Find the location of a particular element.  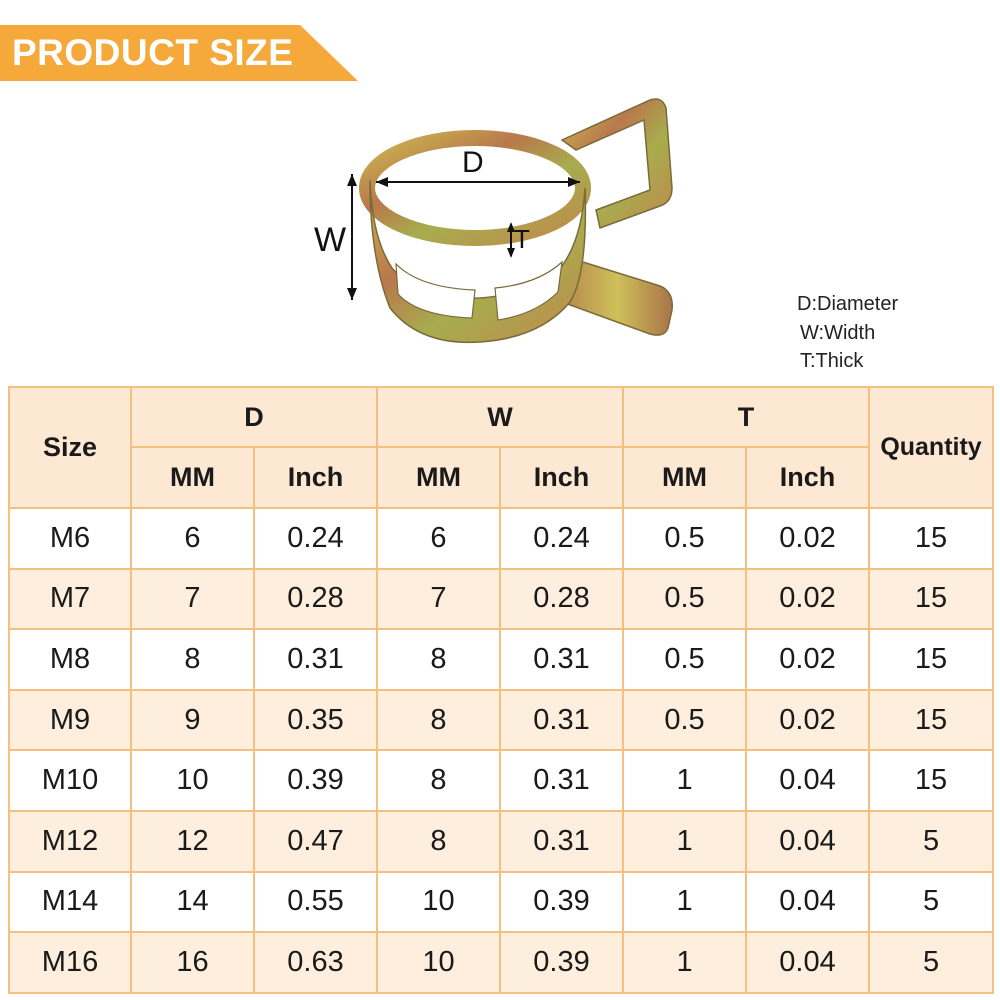

table-row: M6 6 0.24 6 0.24 0.5 0.02 15 is located at coordinates (501, 538).